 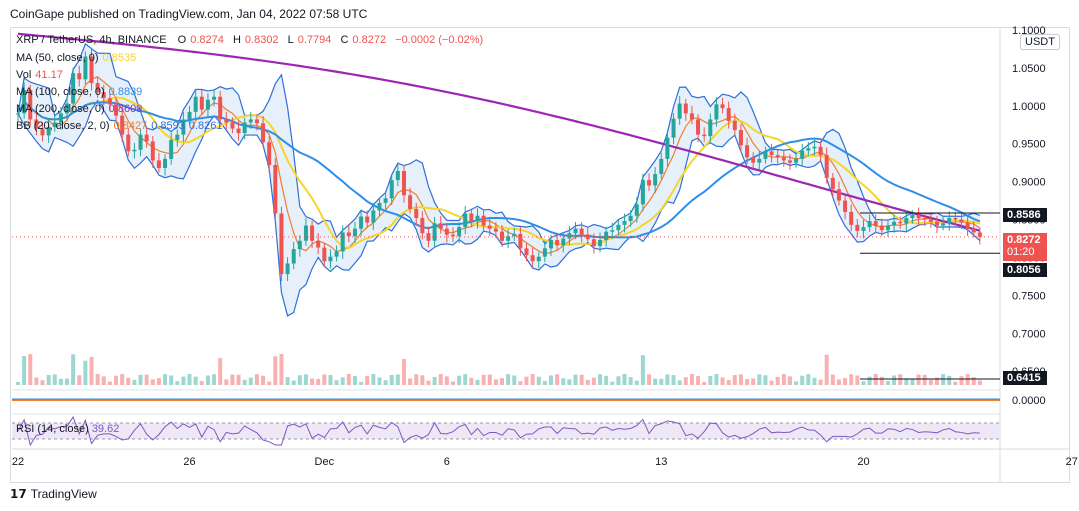 I want to click on ma200-label: MA (200, close, 0), so click(x=60, y=109).